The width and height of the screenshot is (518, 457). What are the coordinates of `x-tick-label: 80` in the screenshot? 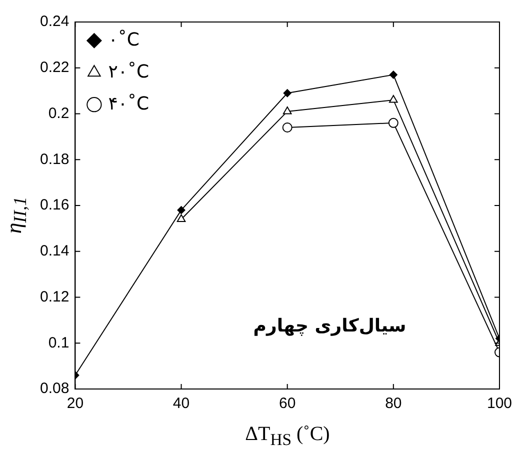 It's located at (393, 403).